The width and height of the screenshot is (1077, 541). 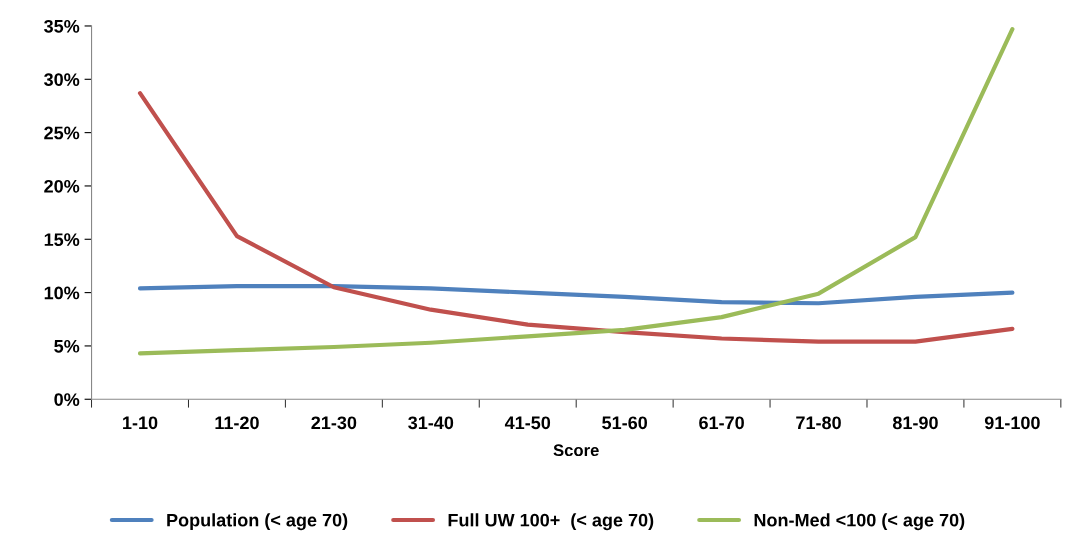 What do you see at coordinates (334, 423) in the screenshot?
I see `x-tick-label: 21-30` at bounding box center [334, 423].